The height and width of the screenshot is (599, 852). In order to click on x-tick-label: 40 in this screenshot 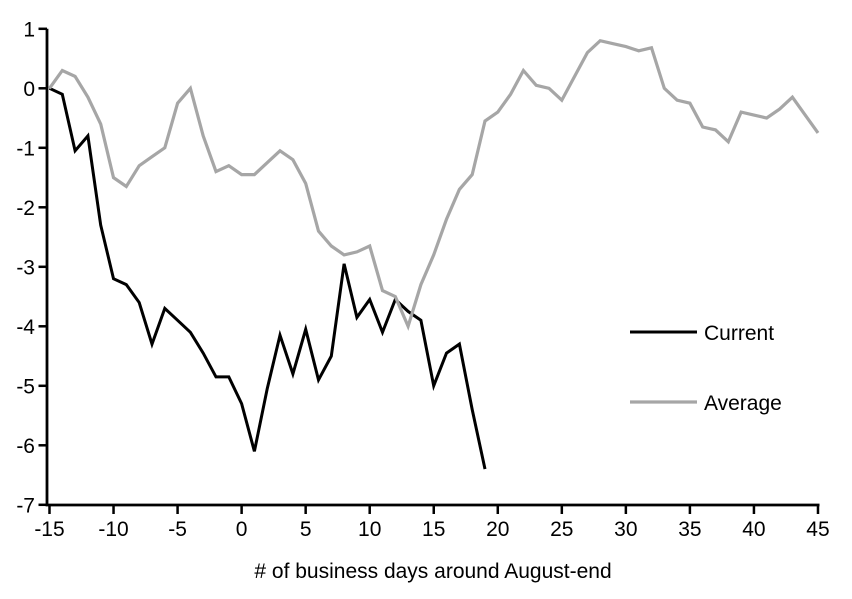, I will do `click(753, 529)`.